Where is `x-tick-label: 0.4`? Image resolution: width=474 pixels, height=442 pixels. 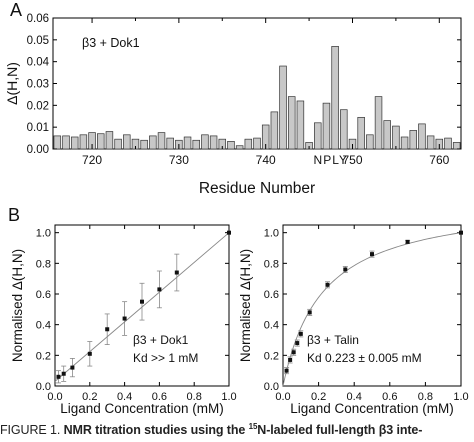
x-tick-label: 0.4 is located at coordinates (124, 397).